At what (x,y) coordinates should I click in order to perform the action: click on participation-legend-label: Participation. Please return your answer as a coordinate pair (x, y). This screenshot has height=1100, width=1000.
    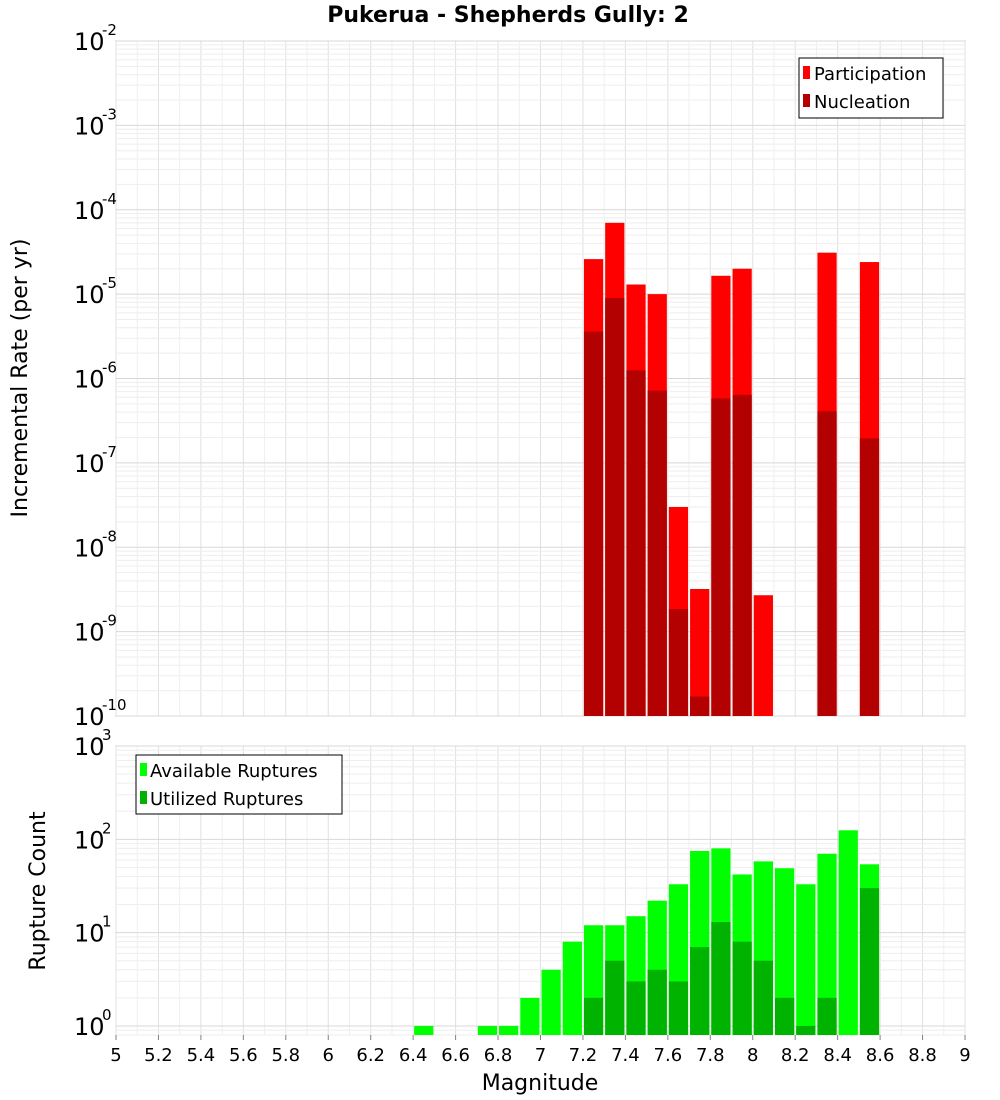
    Looking at the image, I should click on (870, 74).